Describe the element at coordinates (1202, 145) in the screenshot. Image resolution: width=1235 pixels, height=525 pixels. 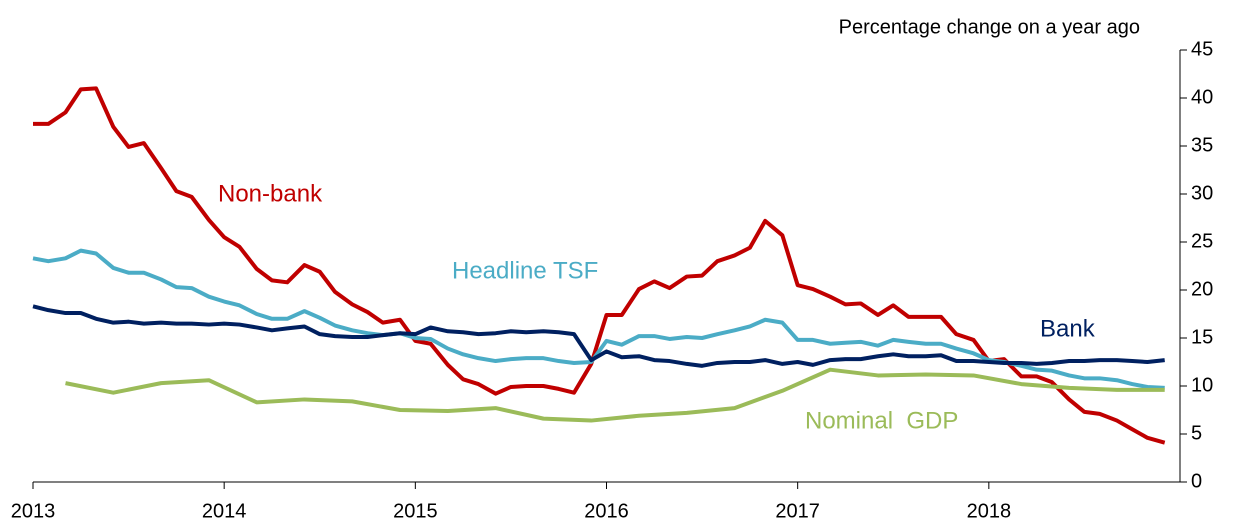
I see `y-tick-label: 35` at that location.